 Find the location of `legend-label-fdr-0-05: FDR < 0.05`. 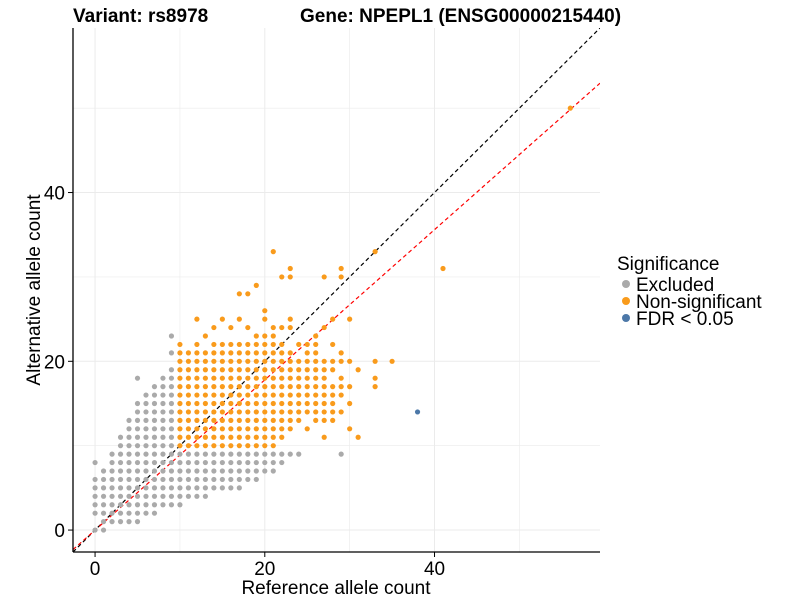

legend-label-fdr-0-05: FDR < 0.05 is located at coordinates (685, 319).